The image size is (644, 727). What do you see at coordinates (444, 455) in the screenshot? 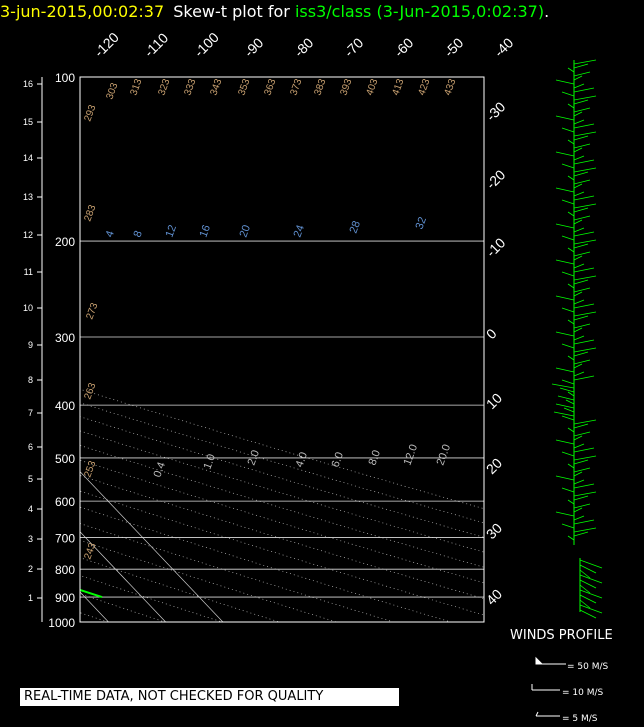
I see `mixing-ratio-label: 20.0` at bounding box center [444, 455].